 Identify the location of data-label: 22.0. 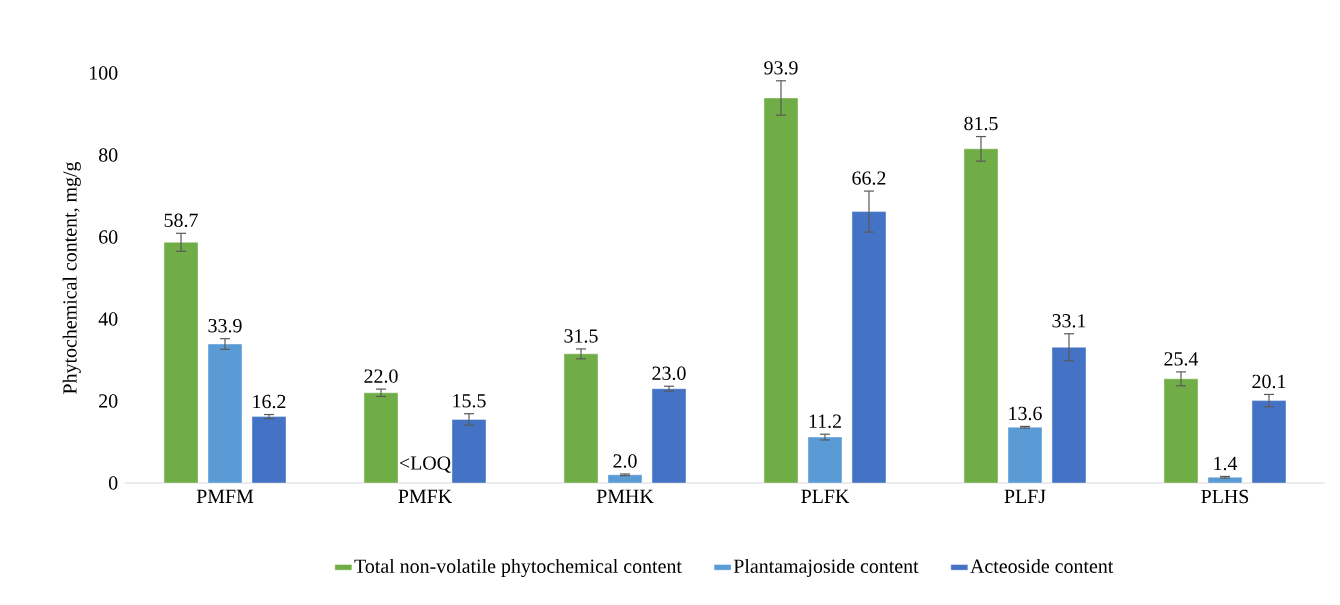
(381, 376).